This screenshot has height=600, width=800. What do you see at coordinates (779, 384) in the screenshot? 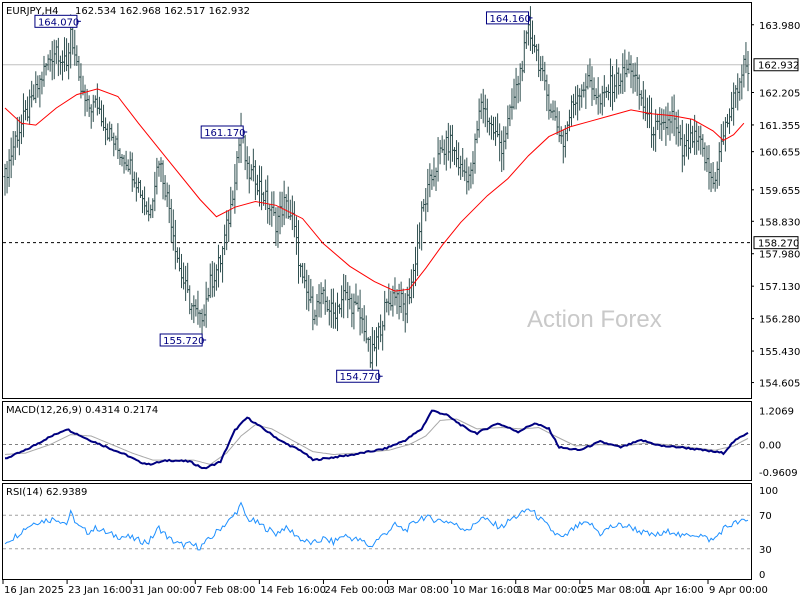
I see `price-tick-label: 154.605` at bounding box center [779, 384].